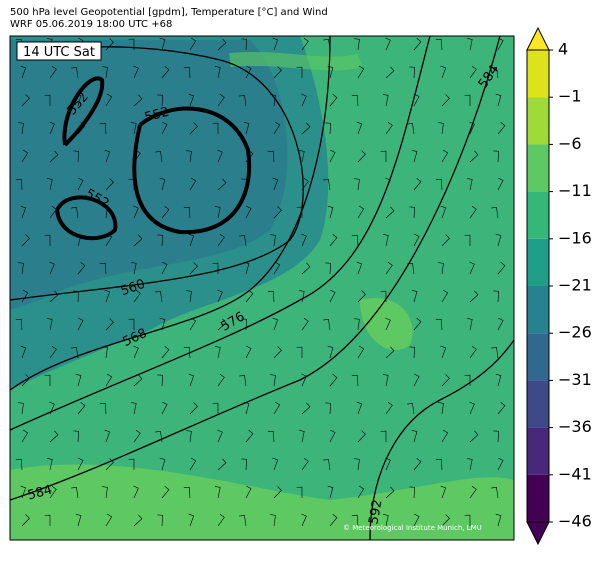 The width and height of the screenshot is (603, 562). Describe the element at coordinates (412, 528) in the screenshot. I see `credit: © Meteorological Institute Munich, LMU` at that location.